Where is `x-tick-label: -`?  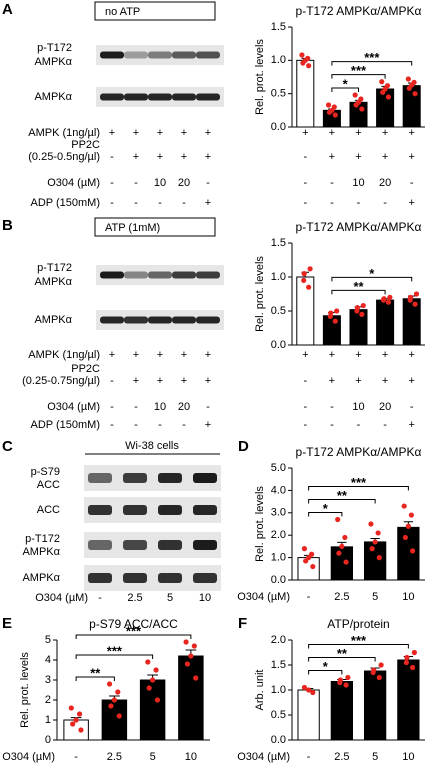 x-tick-label: - is located at coordinates (76, 757).